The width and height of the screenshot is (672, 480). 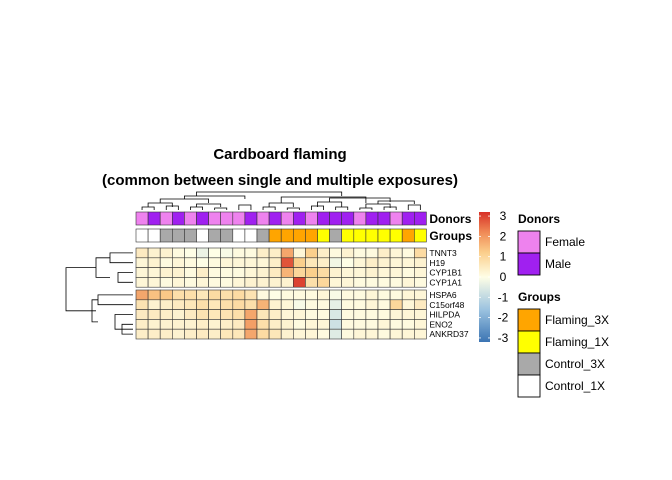 I want to click on donors-legend-label: Male, so click(x=558, y=264).